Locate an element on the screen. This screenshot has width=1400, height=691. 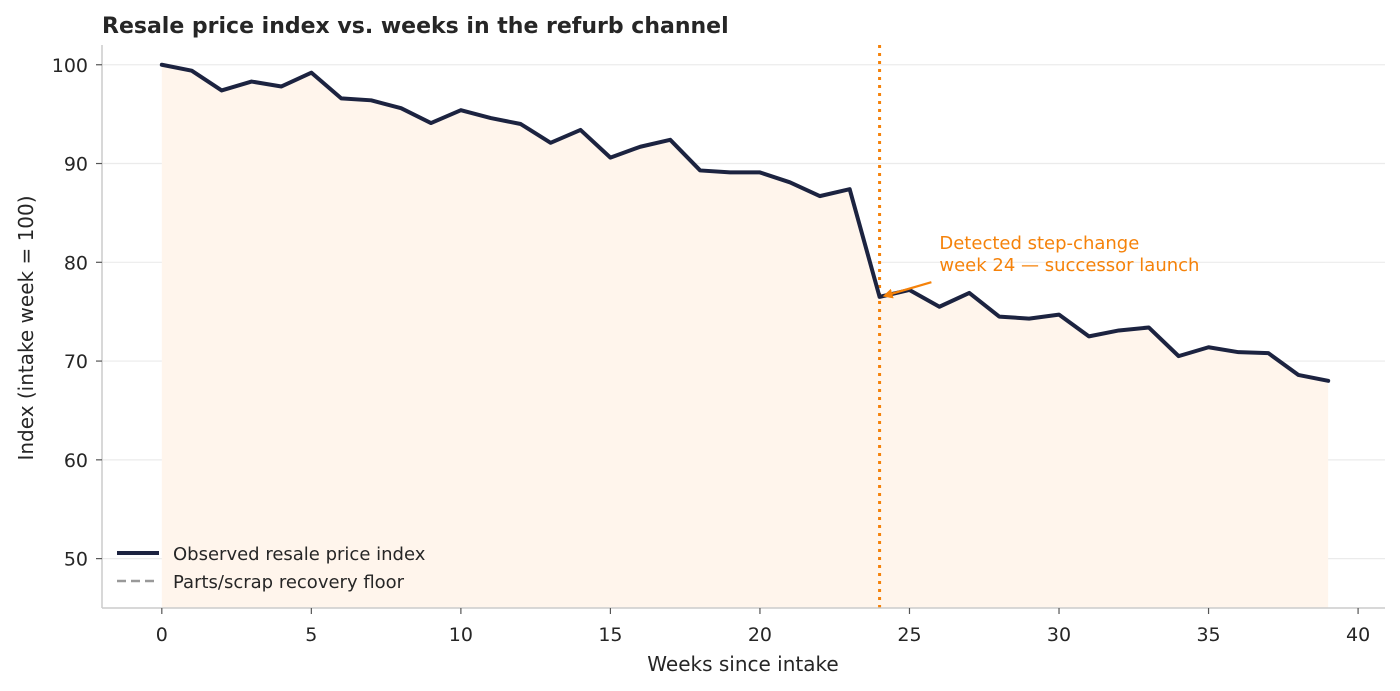
annotation-text-line-2: week 24 — successor launch is located at coordinates (1069, 265).